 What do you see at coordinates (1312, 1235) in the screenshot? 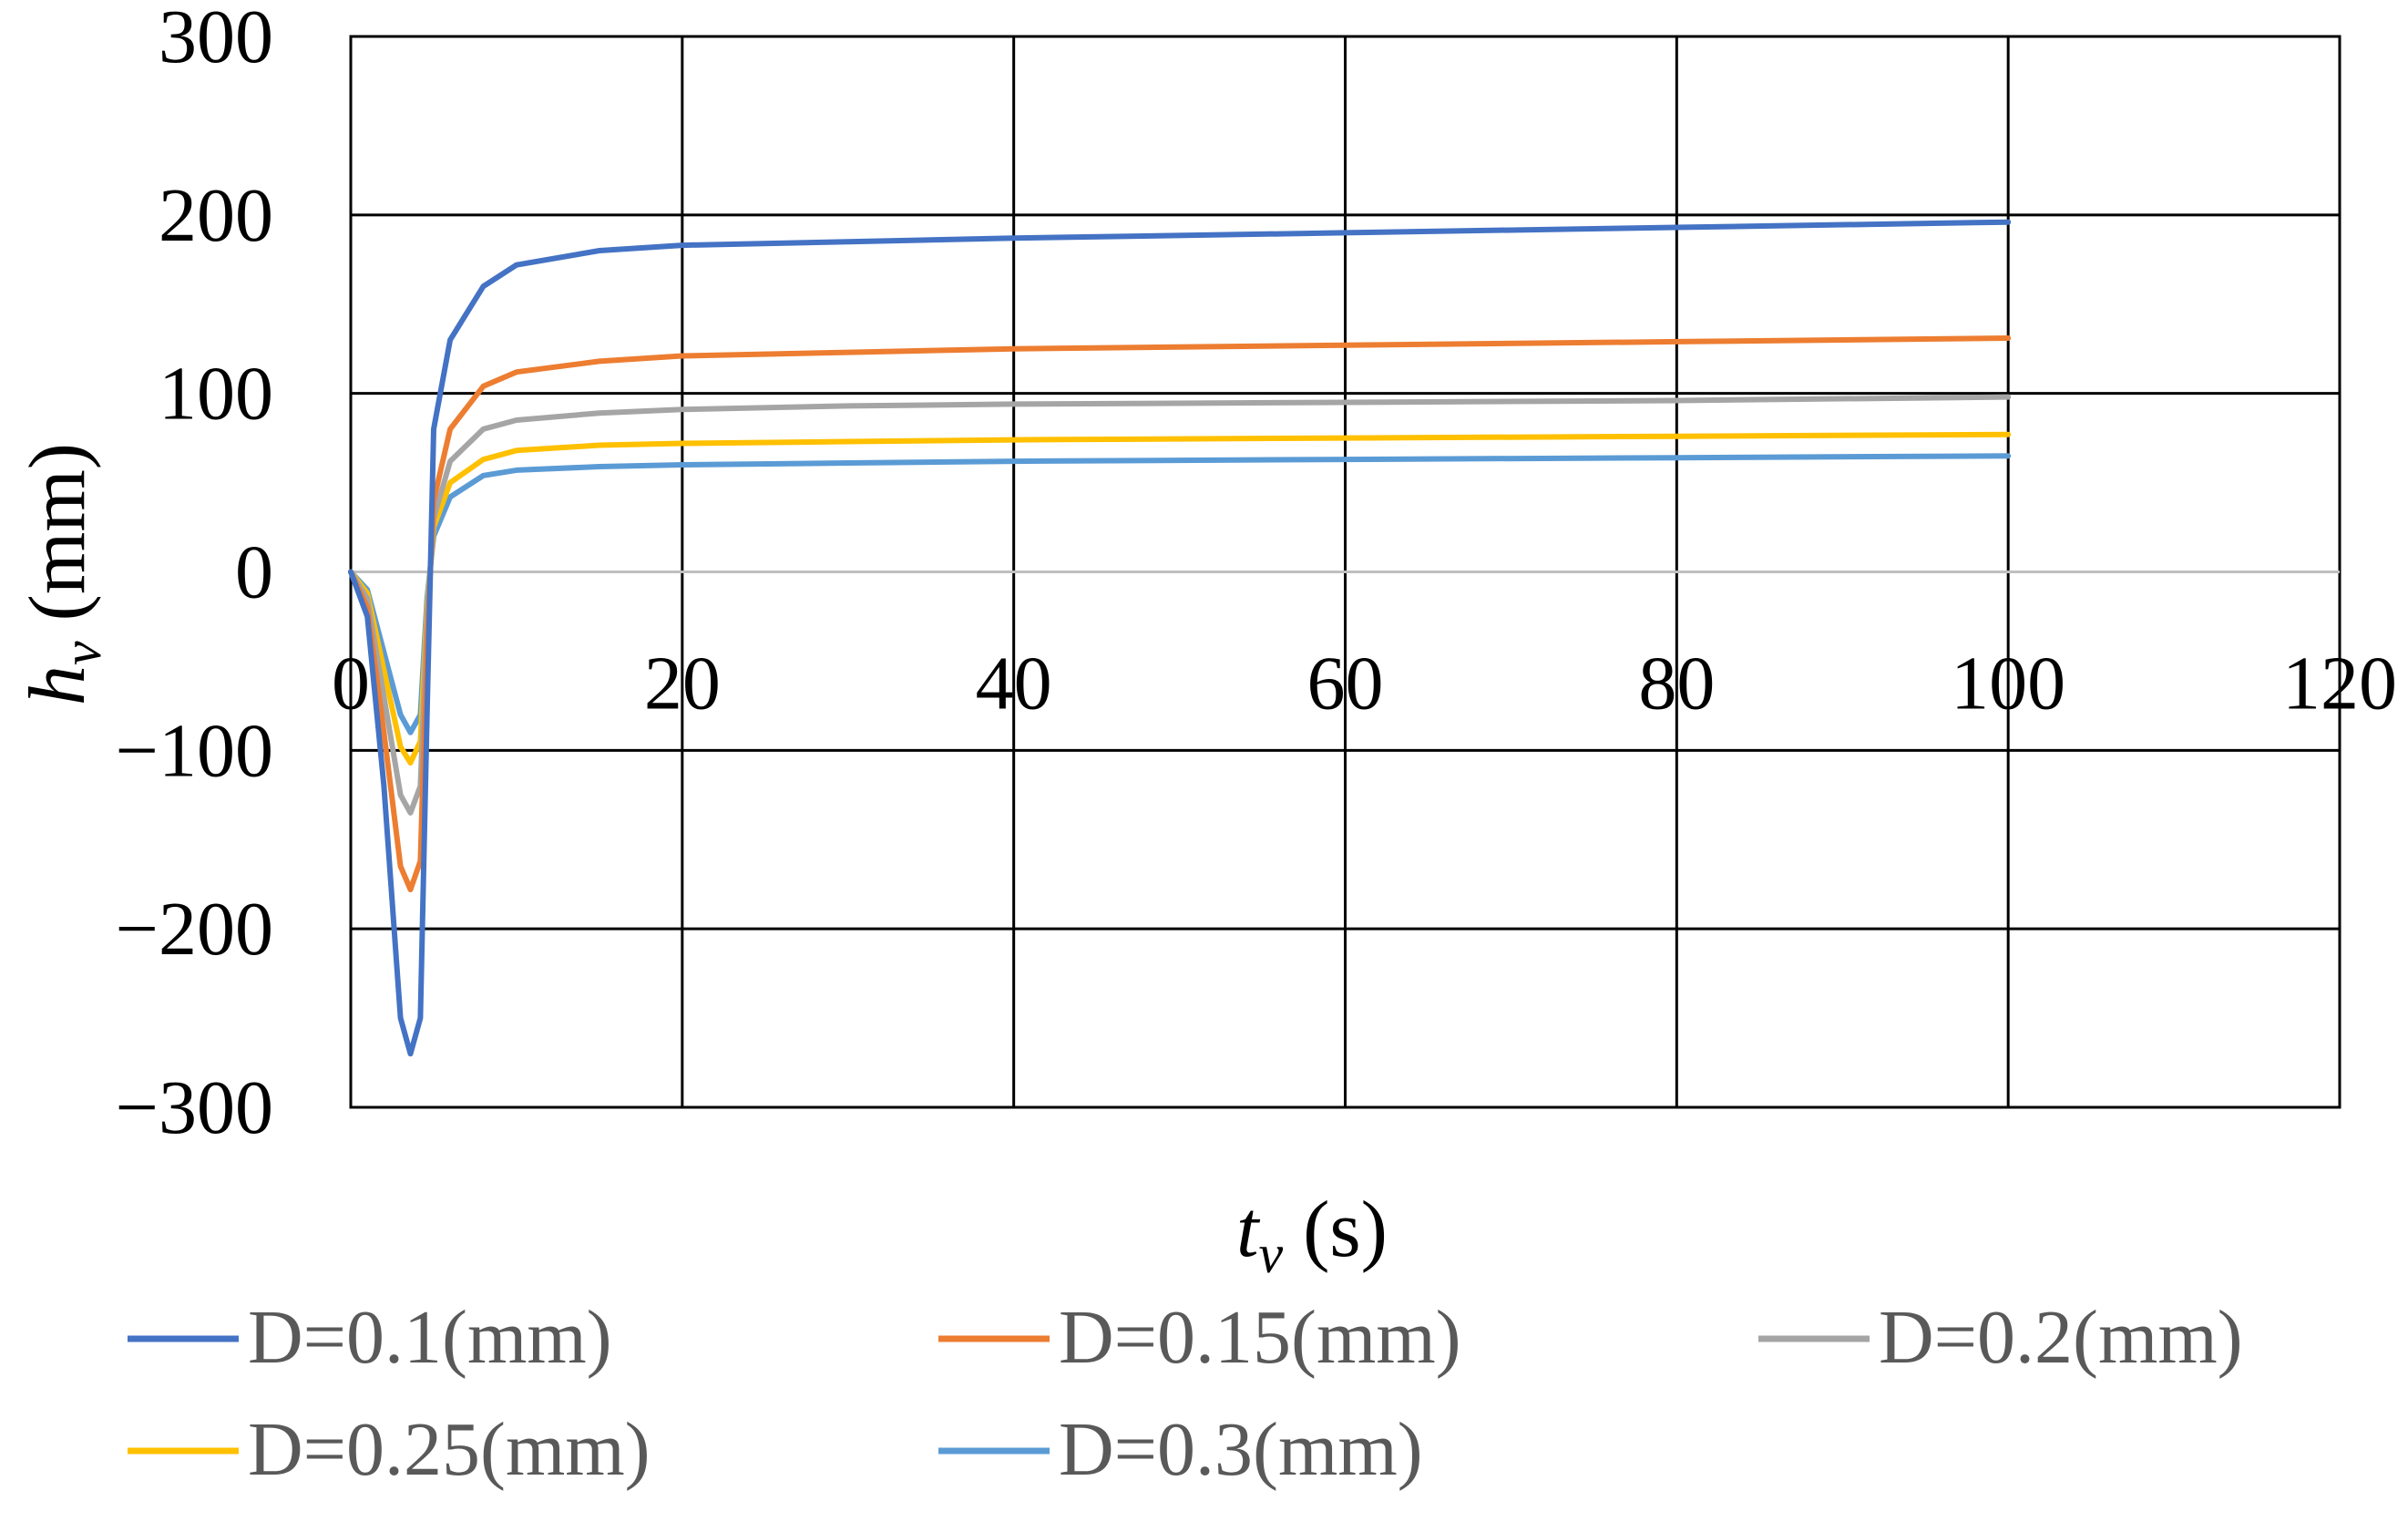
I see `x-axis-label: tv (s)` at bounding box center [1312, 1235].